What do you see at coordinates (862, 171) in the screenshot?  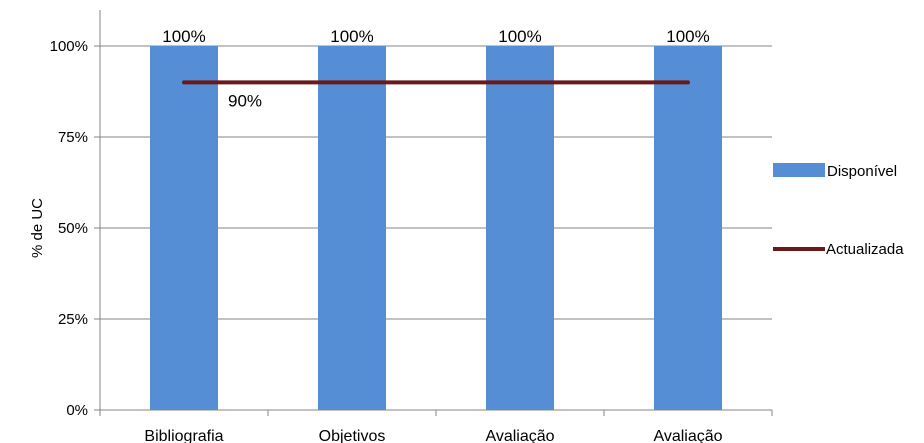 I see `legend-label-disponivel: Disponível` at bounding box center [862, 171].